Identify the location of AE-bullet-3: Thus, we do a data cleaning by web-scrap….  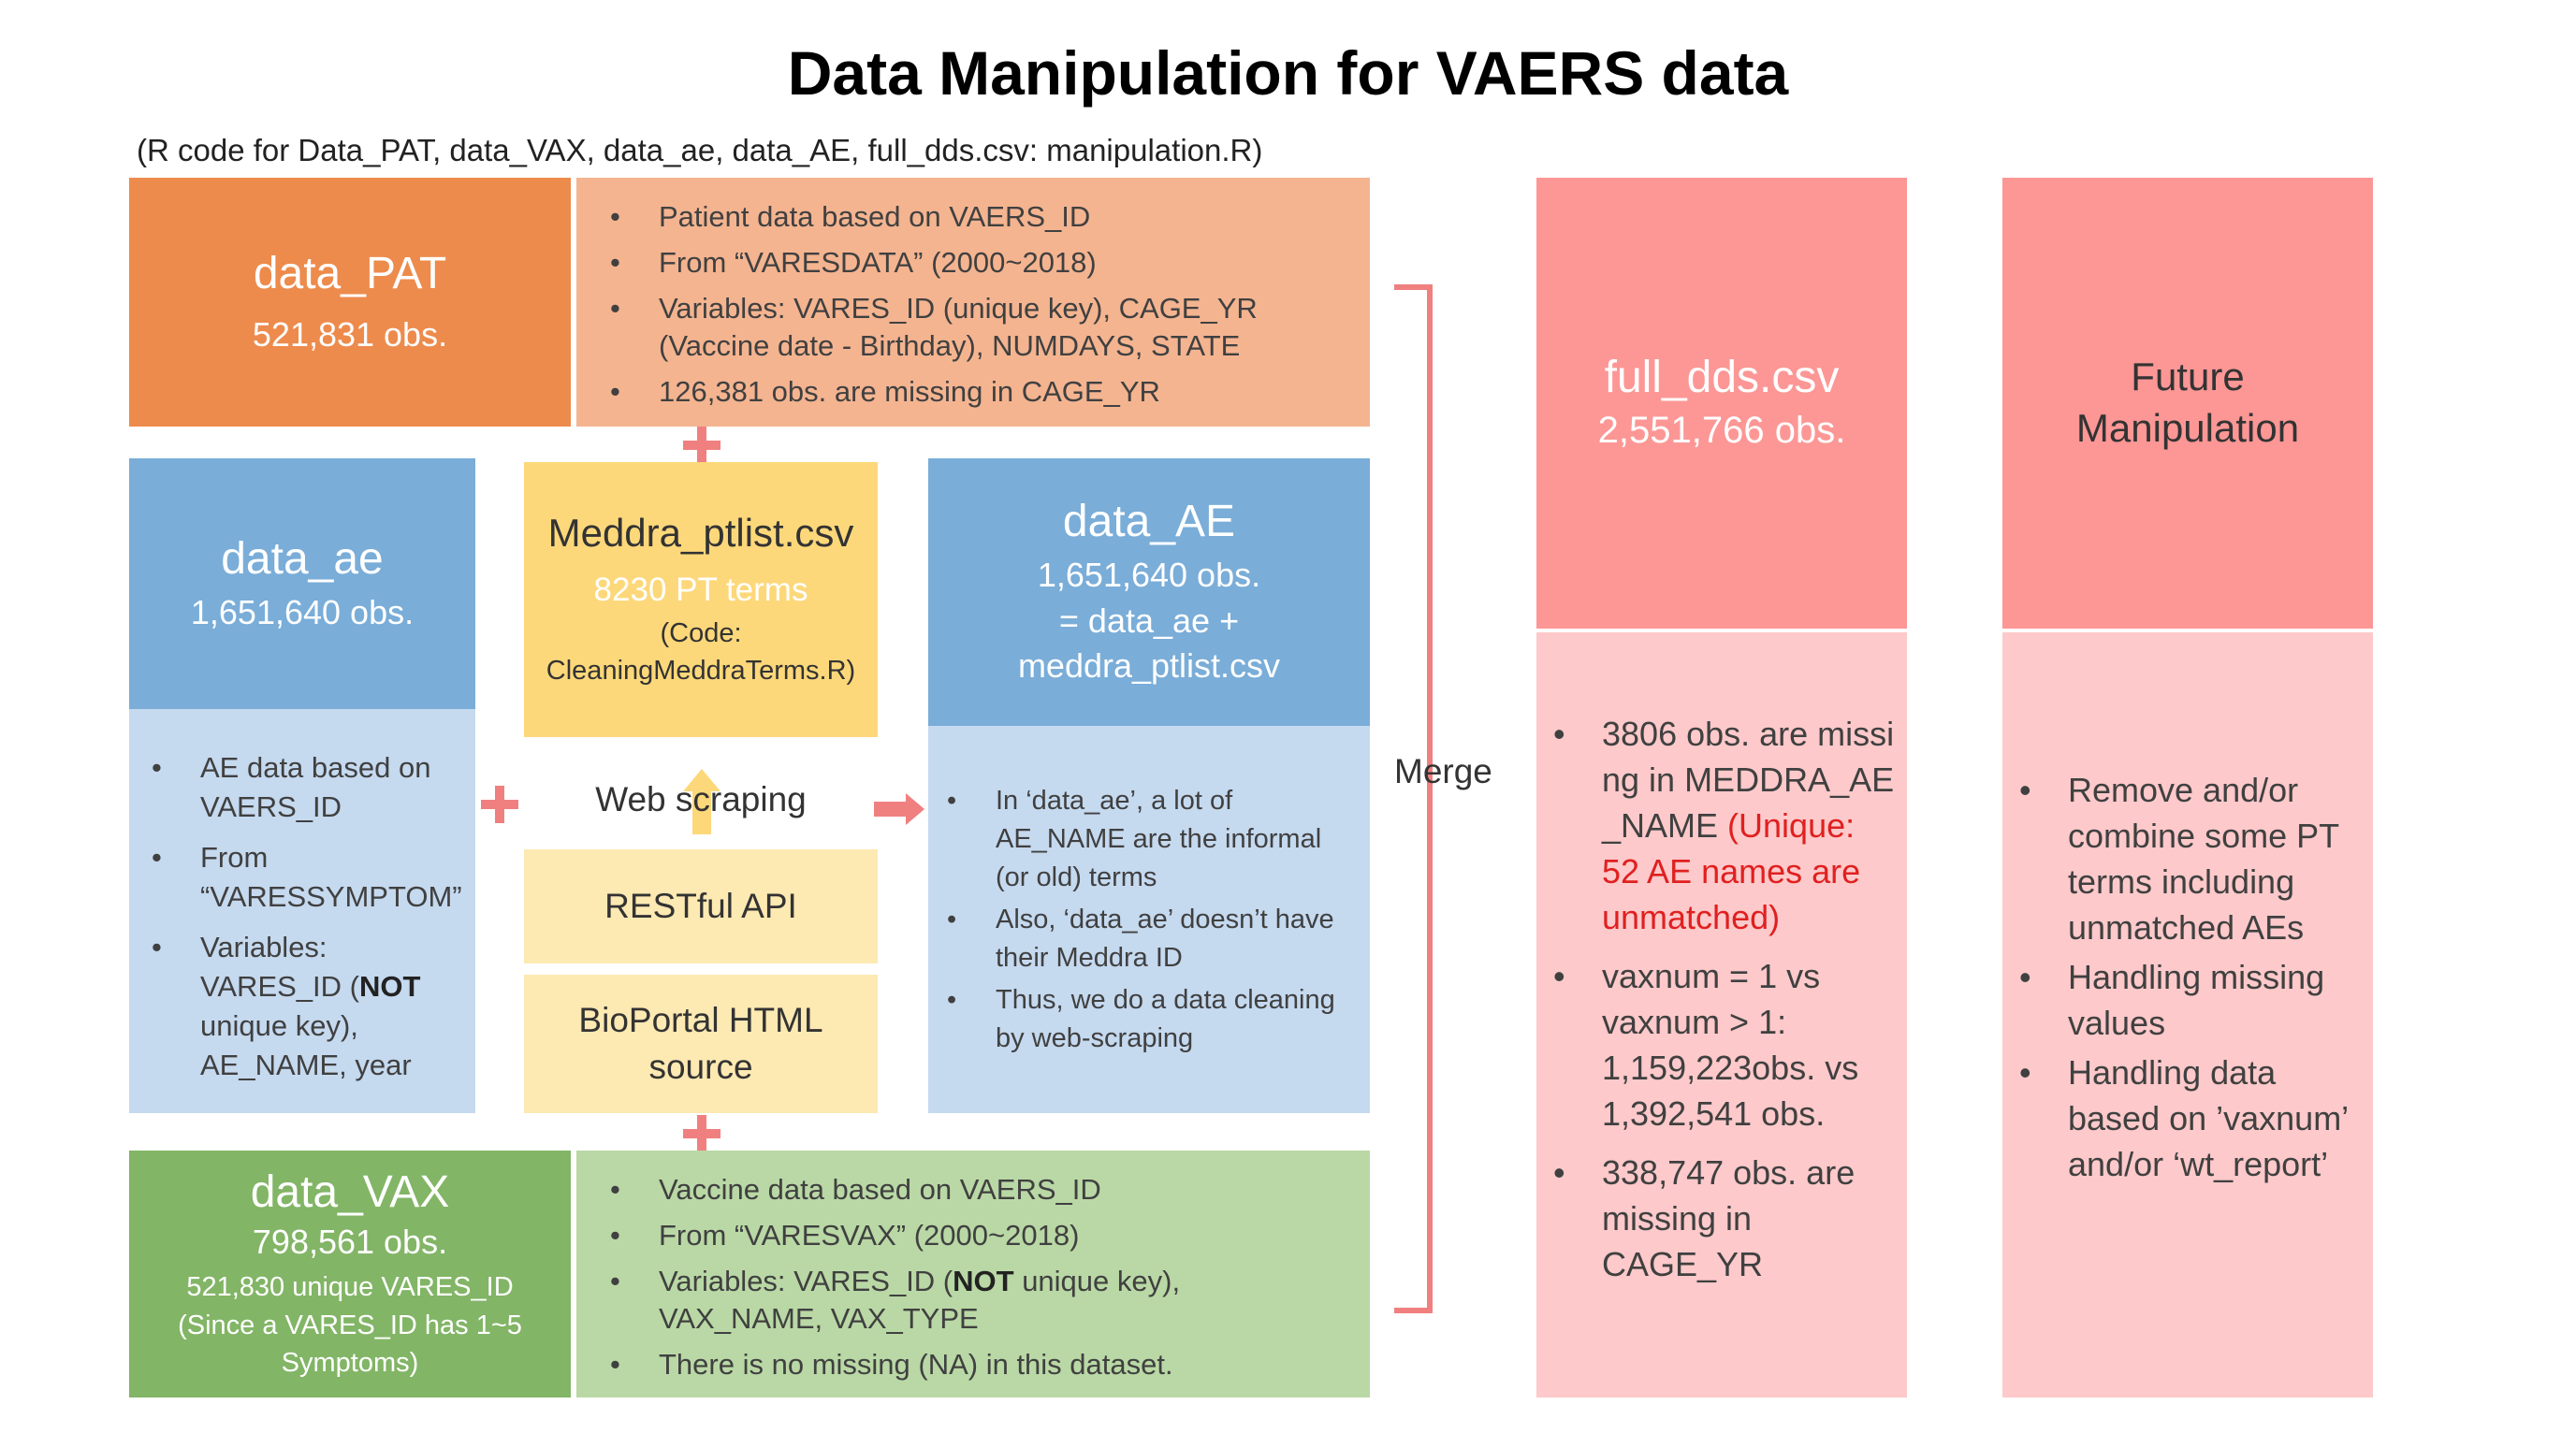
(1149, 1020).